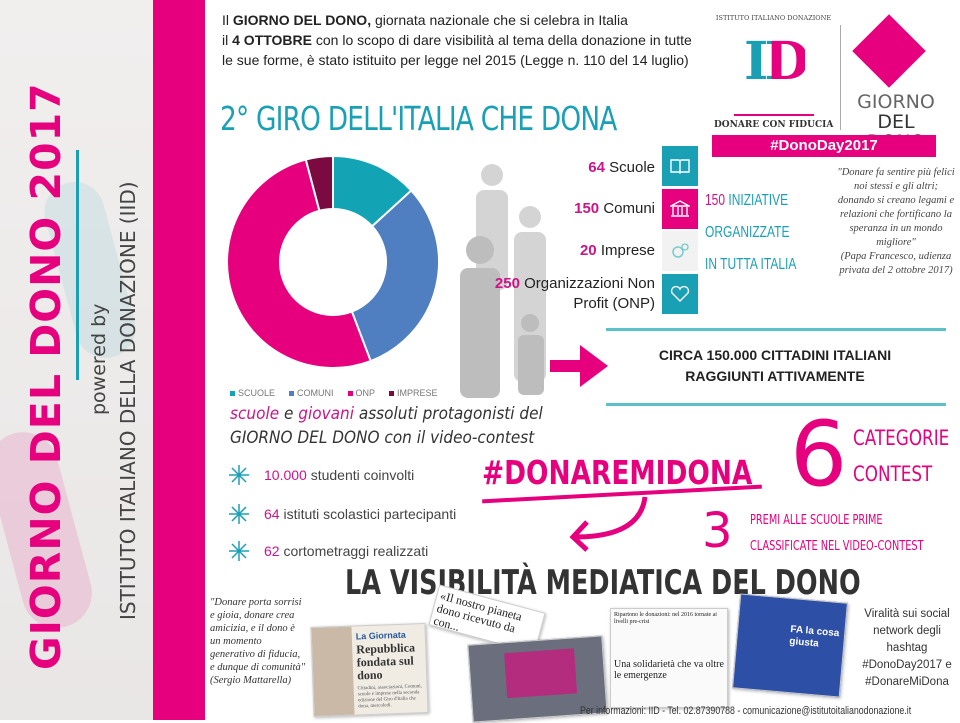  Describe the element at coordinates (128, 400) in the screenshot. I see `organization-name: ISTITUTO ITALIANO DELLA DONAZIONE (IID)` at that location.